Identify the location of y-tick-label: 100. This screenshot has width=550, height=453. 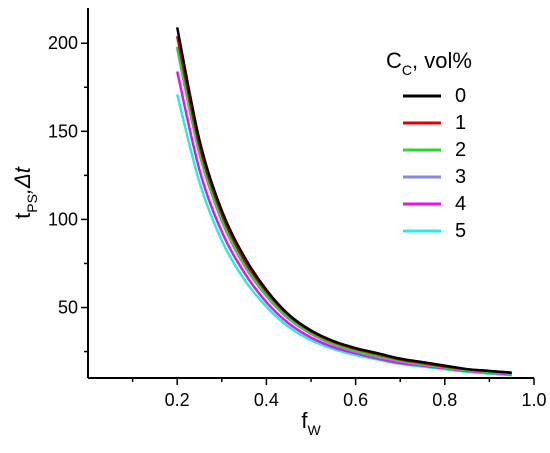
(63, 219).